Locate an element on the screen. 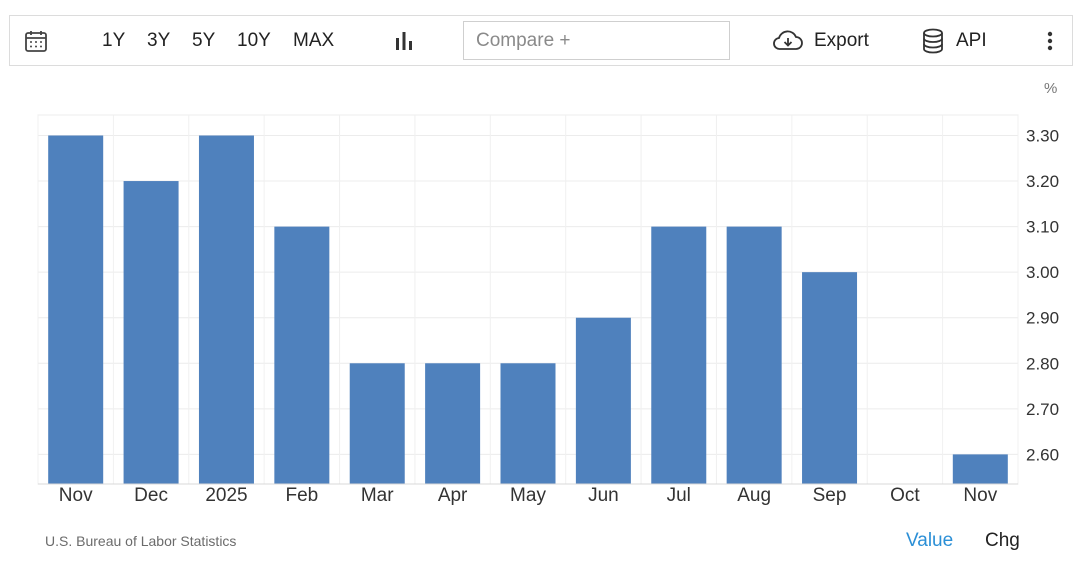 Image resolution: width=1087 pixels, height=562 pixels. y-tick-label: 3.30 is located at coordinates (1042, 136).